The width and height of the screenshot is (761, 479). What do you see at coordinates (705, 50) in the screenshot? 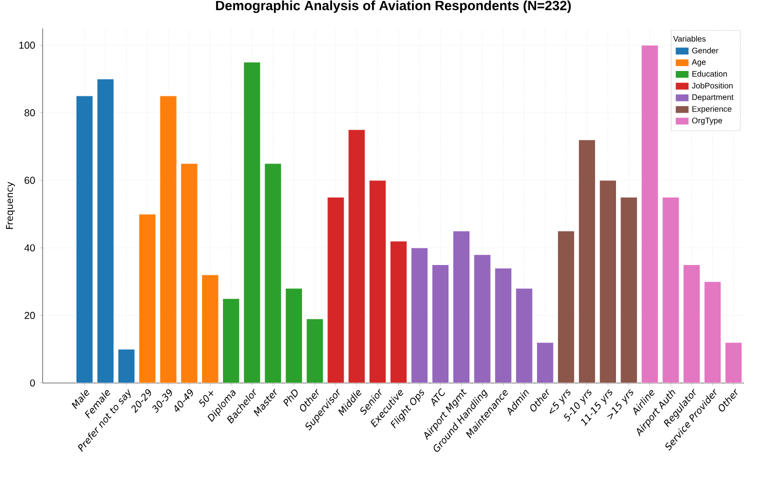
I see `legend-label: Gender` at bounding box center [705, 50].